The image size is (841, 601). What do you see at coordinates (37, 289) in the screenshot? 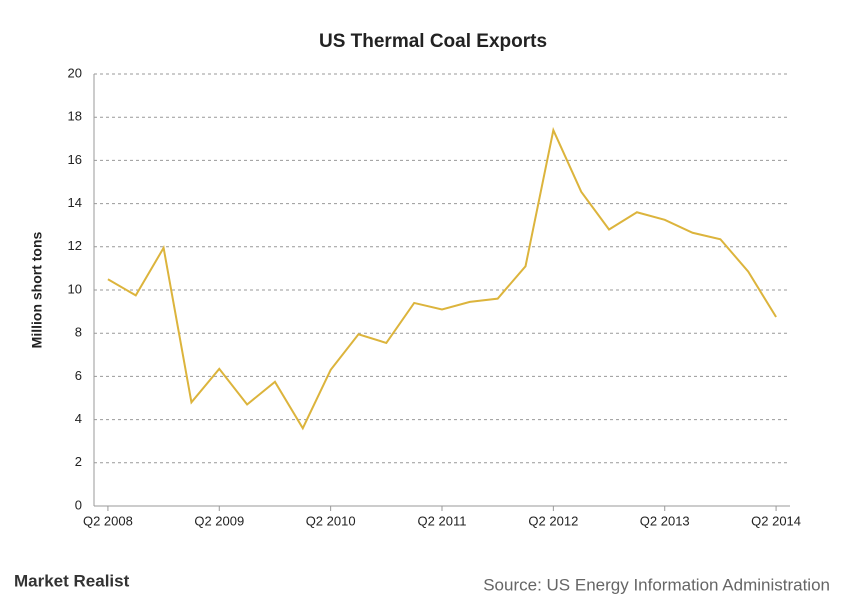
I see `y-axis-label: Million short tons` at bounding box center [37, 289].